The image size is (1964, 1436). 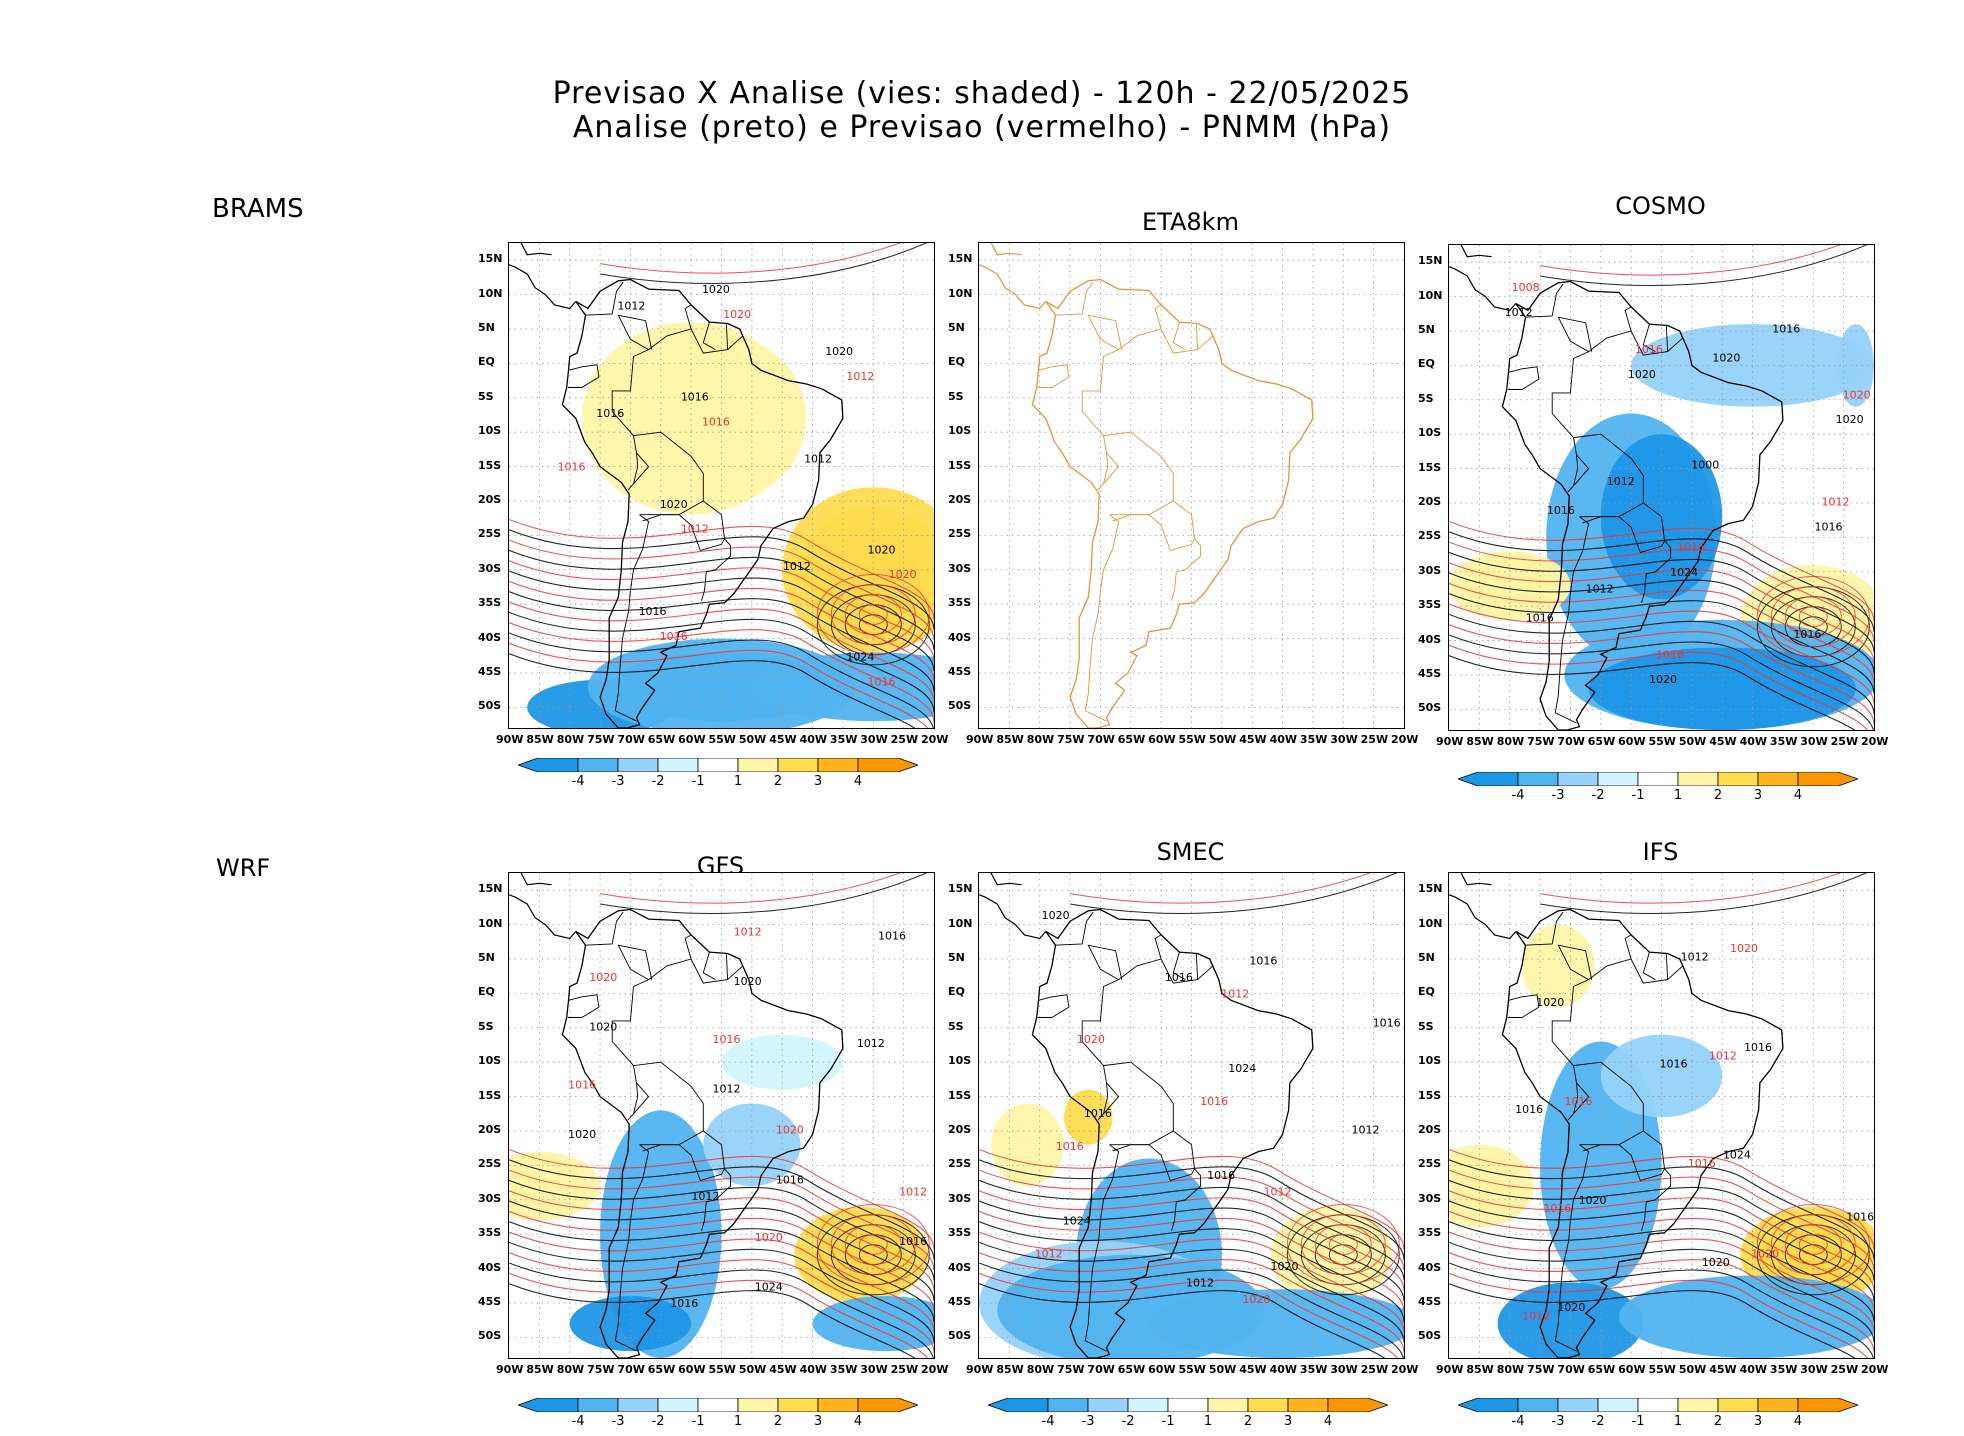 What do you see at coordinates (1798, 1421) in the screenshot?
I see `colorbar-tick-label: 4` at bounding box center [1798, 1421].